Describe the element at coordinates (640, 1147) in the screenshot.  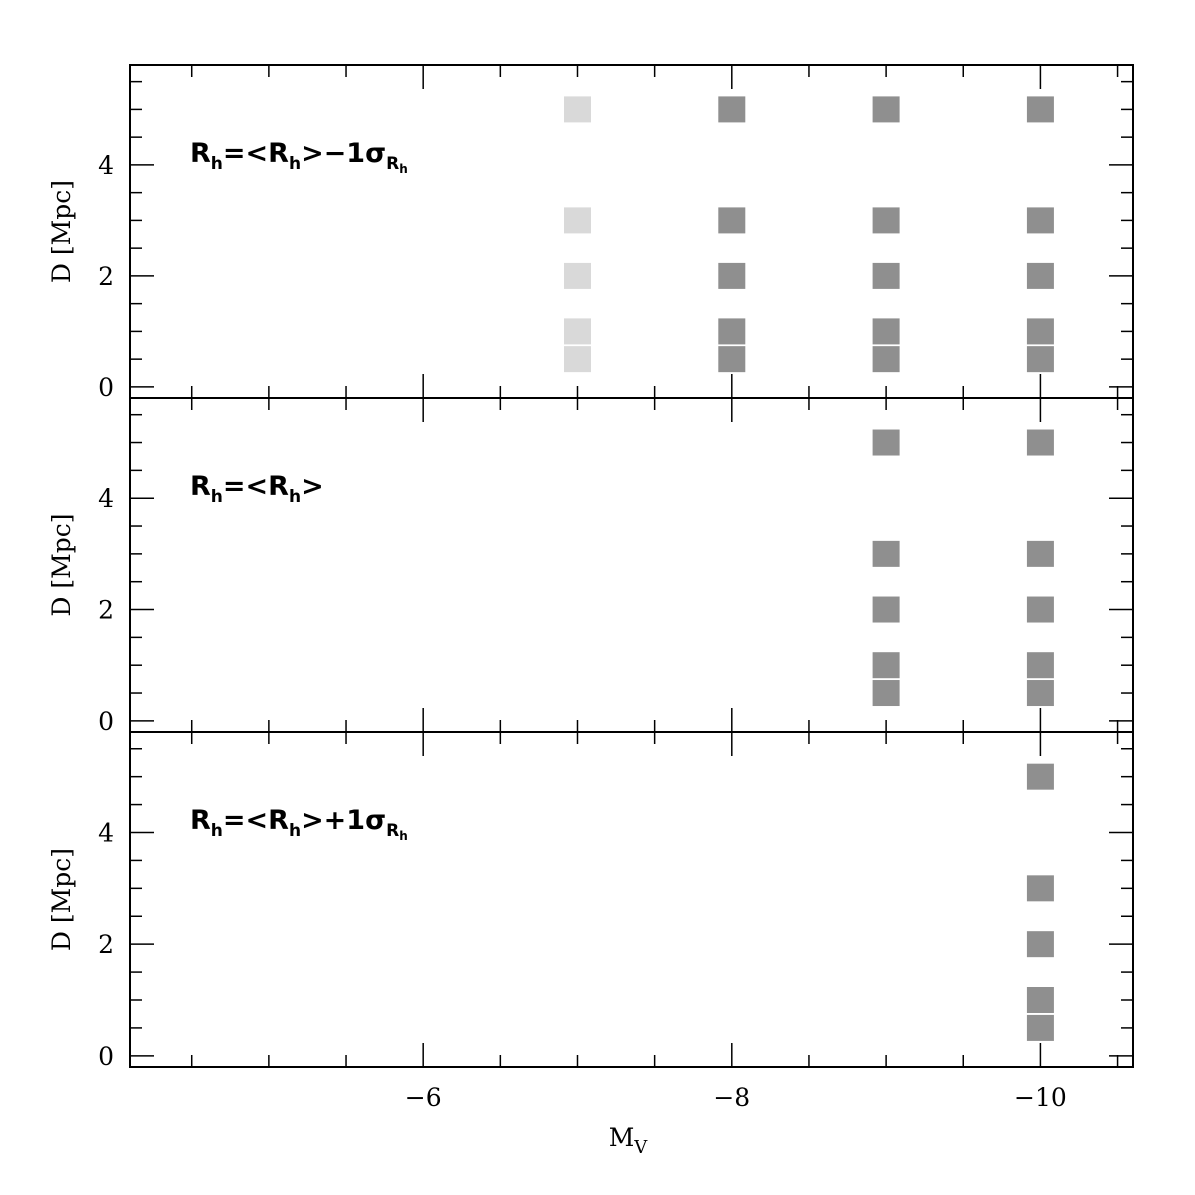
I see `x-axis-title-subscript: V` at that location.